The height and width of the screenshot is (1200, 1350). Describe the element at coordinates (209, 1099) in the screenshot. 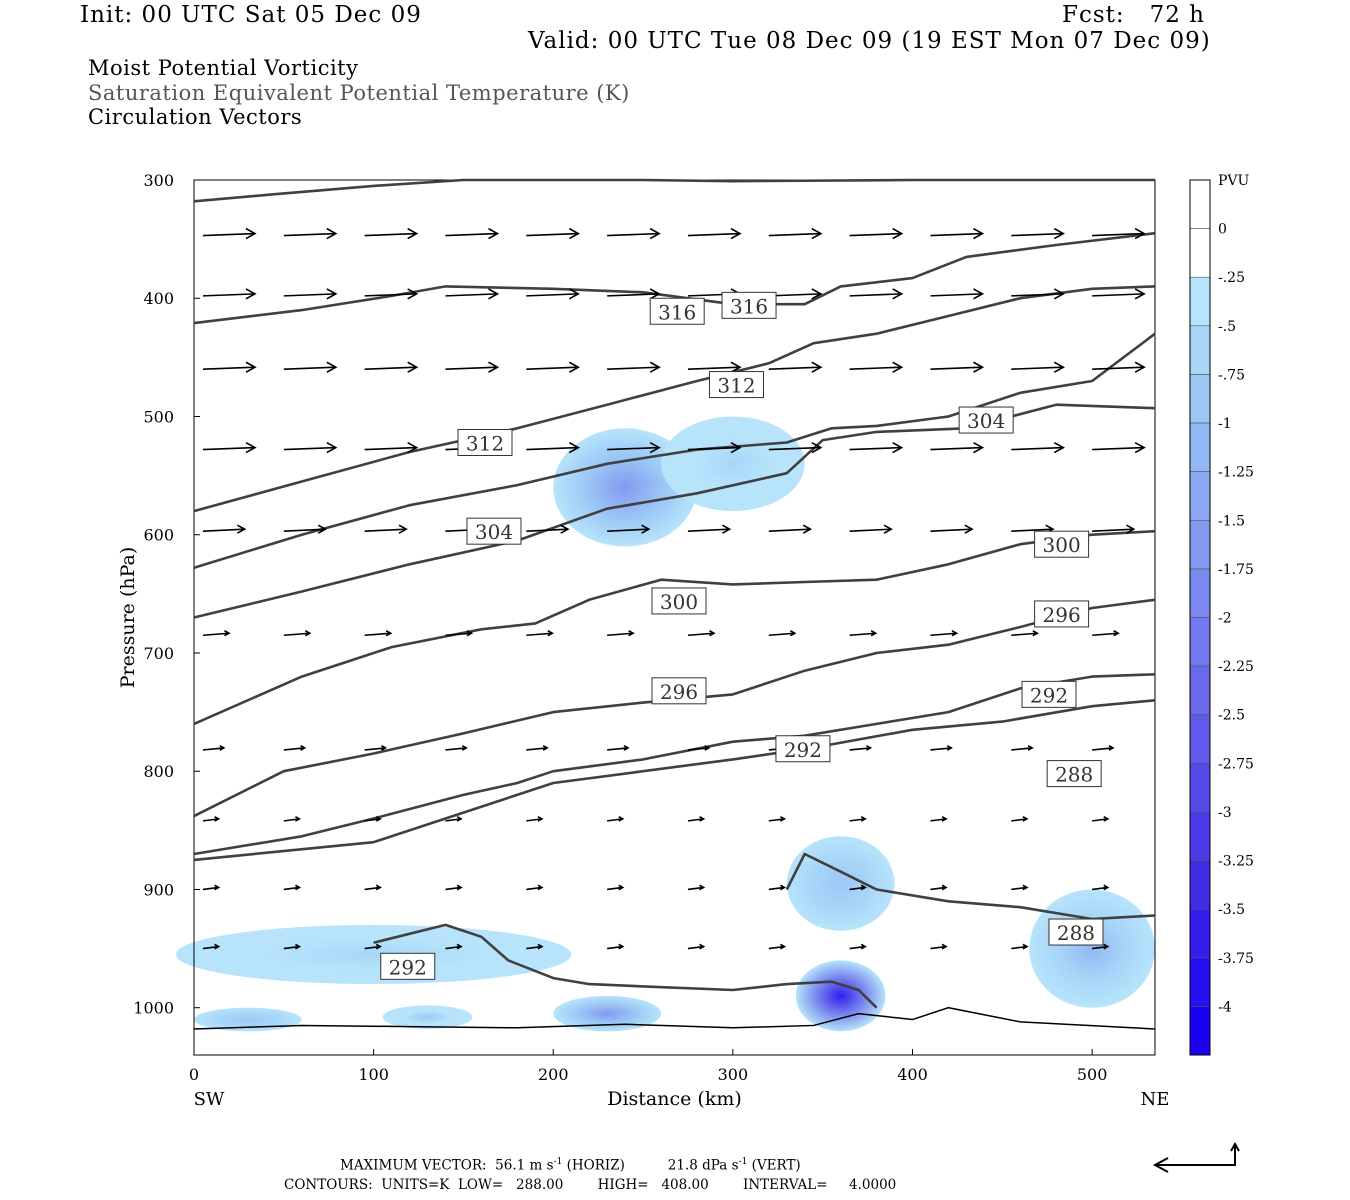

I see `sw-label: SW` at that location.